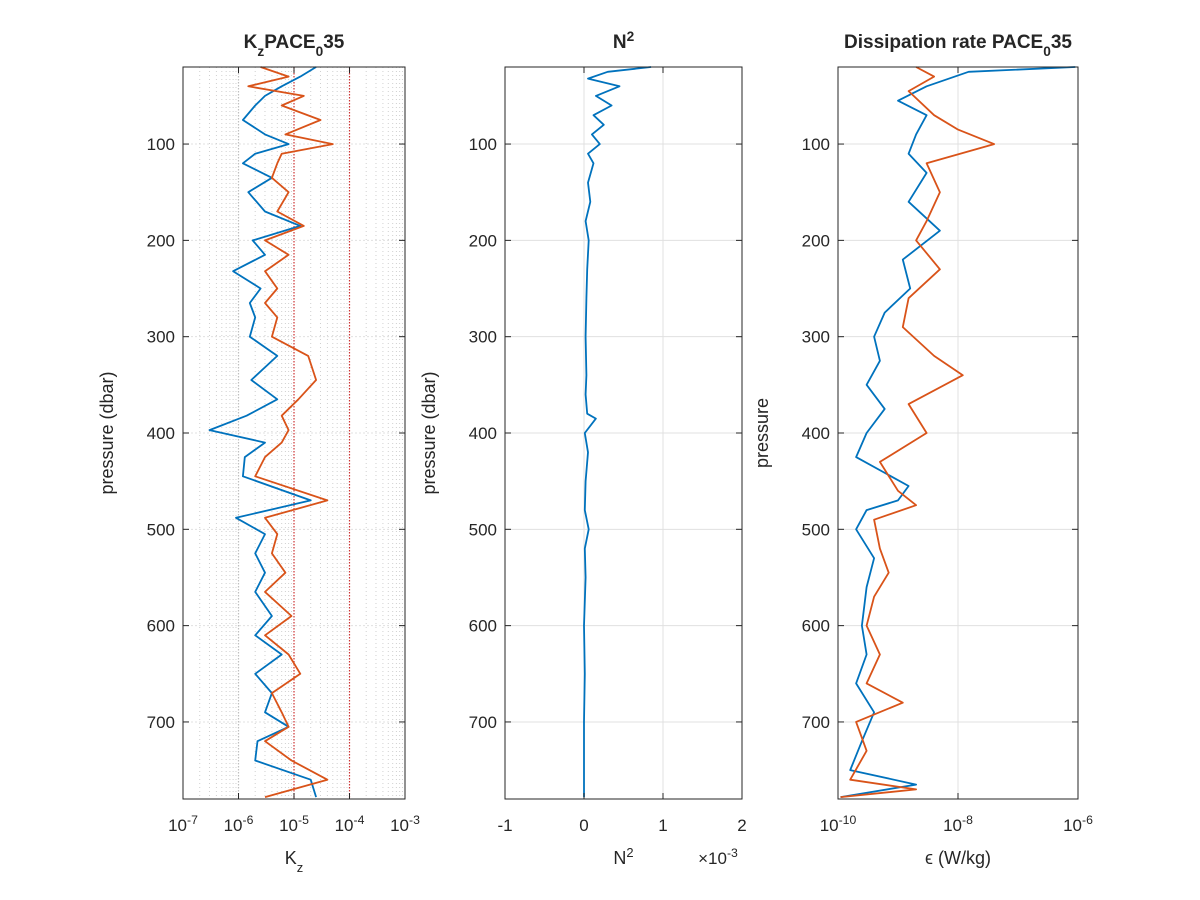 This screenshot has height=900, width=1200. What do you see at coordinates (958, 824) in the screenshot?
I see `x-tick-label: 10⁻⁸` at bounding box center [958, 824].